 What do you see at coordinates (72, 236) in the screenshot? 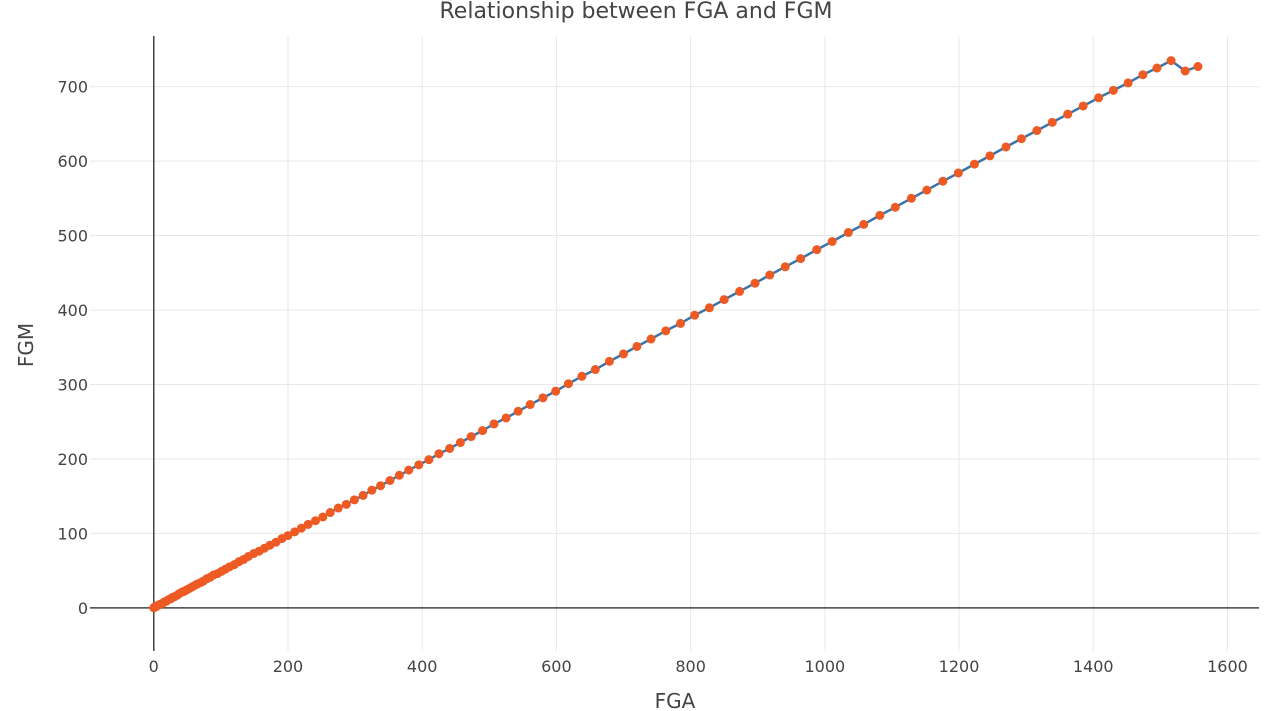
I see `y-tick-label: 500` at bounding box center [72, 236].